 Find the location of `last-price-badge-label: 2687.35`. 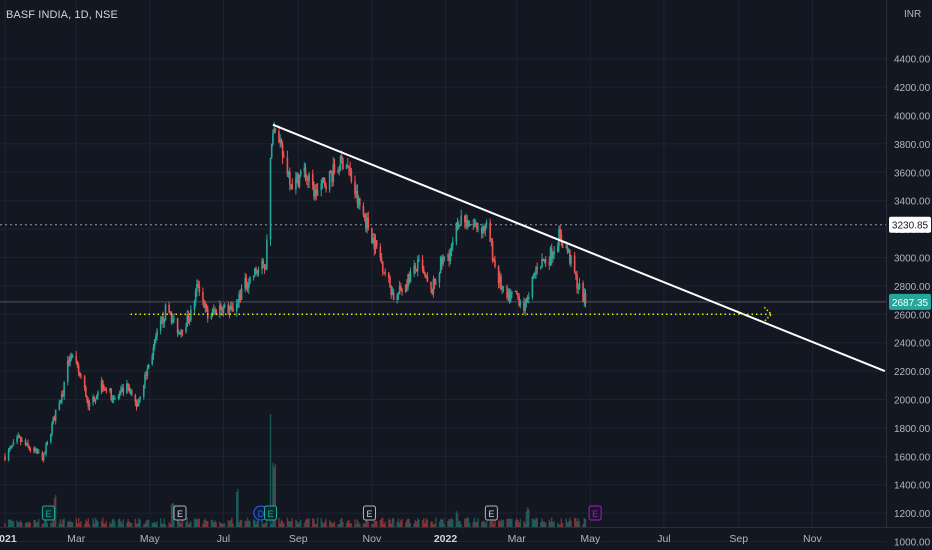

last-price-badge-label: 2687.35 is located at coordinates (910, 303).